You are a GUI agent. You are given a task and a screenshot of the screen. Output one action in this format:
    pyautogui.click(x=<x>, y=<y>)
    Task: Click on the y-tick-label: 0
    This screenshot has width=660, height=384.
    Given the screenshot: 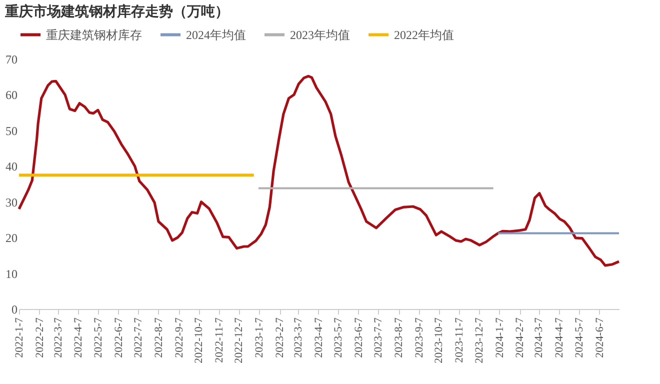 What is the action you would take?
    pyautogui.click(x=15, y=309)
    